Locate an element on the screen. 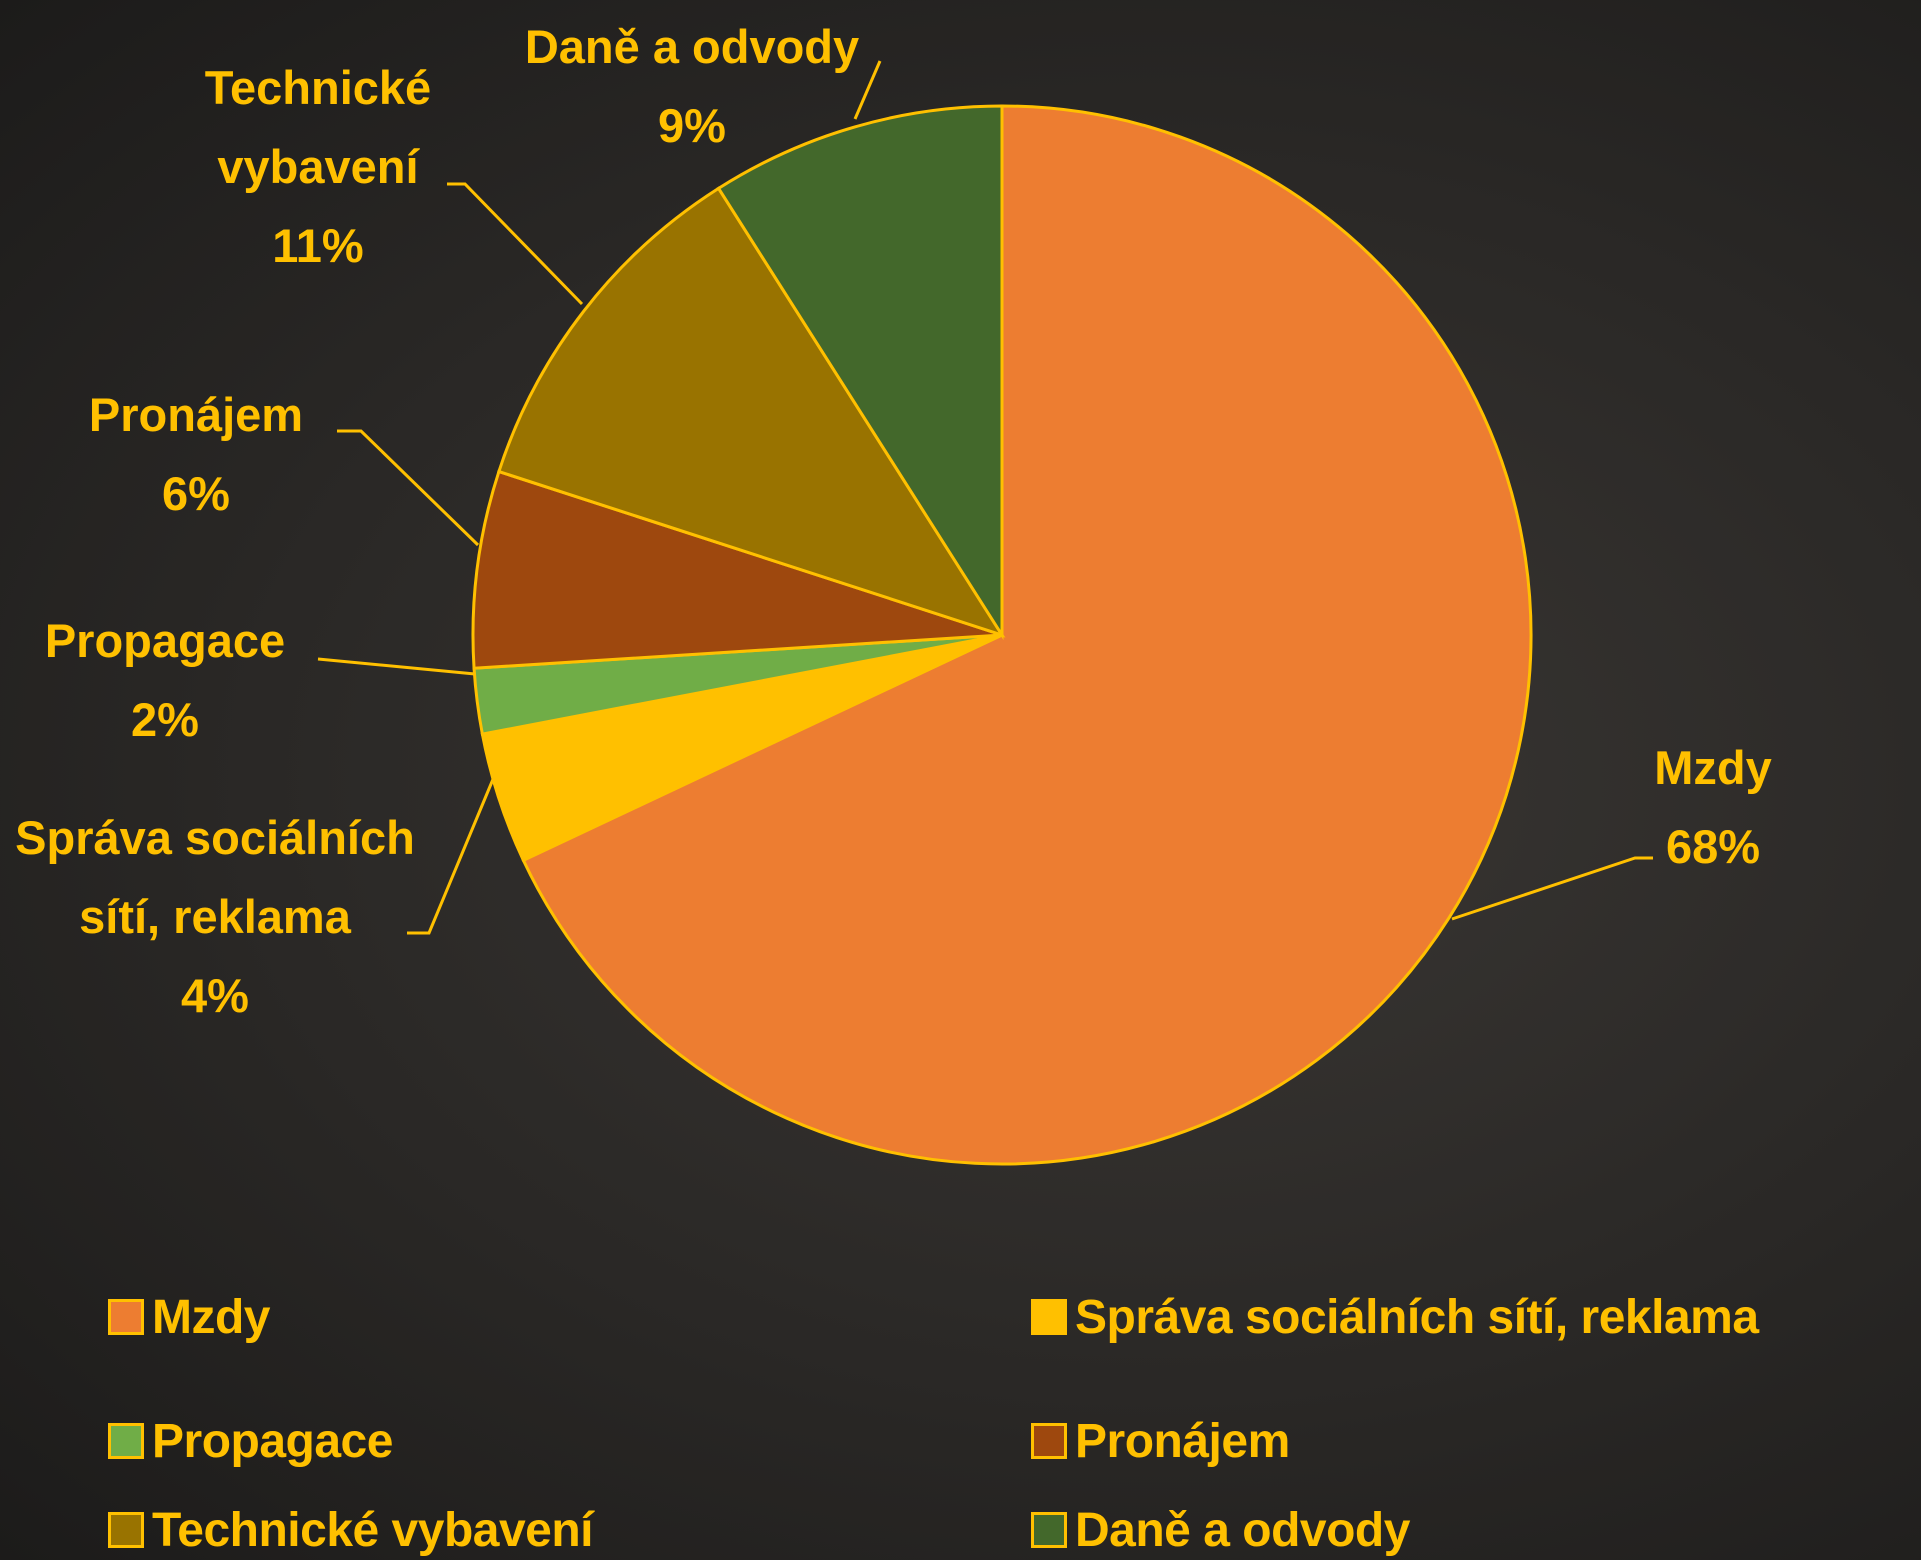  data-label: Technické vybavení 11% is located at coordinates (318, 166).